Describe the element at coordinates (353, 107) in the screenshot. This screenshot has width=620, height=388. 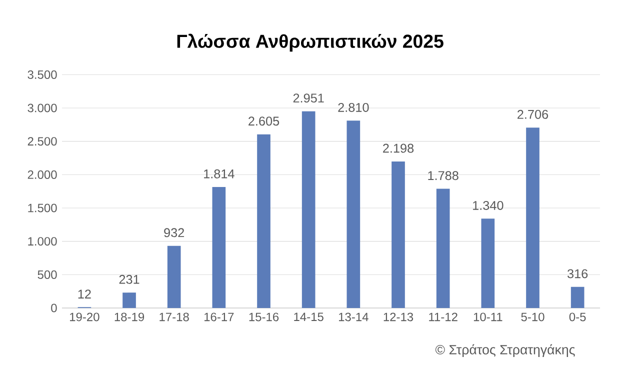
I see `data-label: 2.810` at that location.